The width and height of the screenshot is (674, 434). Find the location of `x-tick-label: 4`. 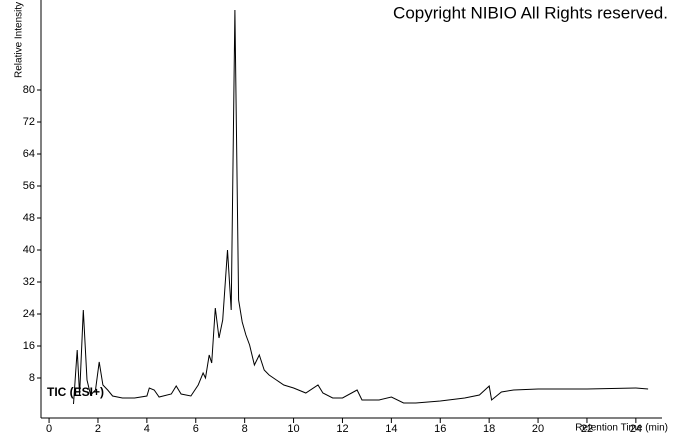

x-tick-label: 4 is located at coordinates (147, 428).